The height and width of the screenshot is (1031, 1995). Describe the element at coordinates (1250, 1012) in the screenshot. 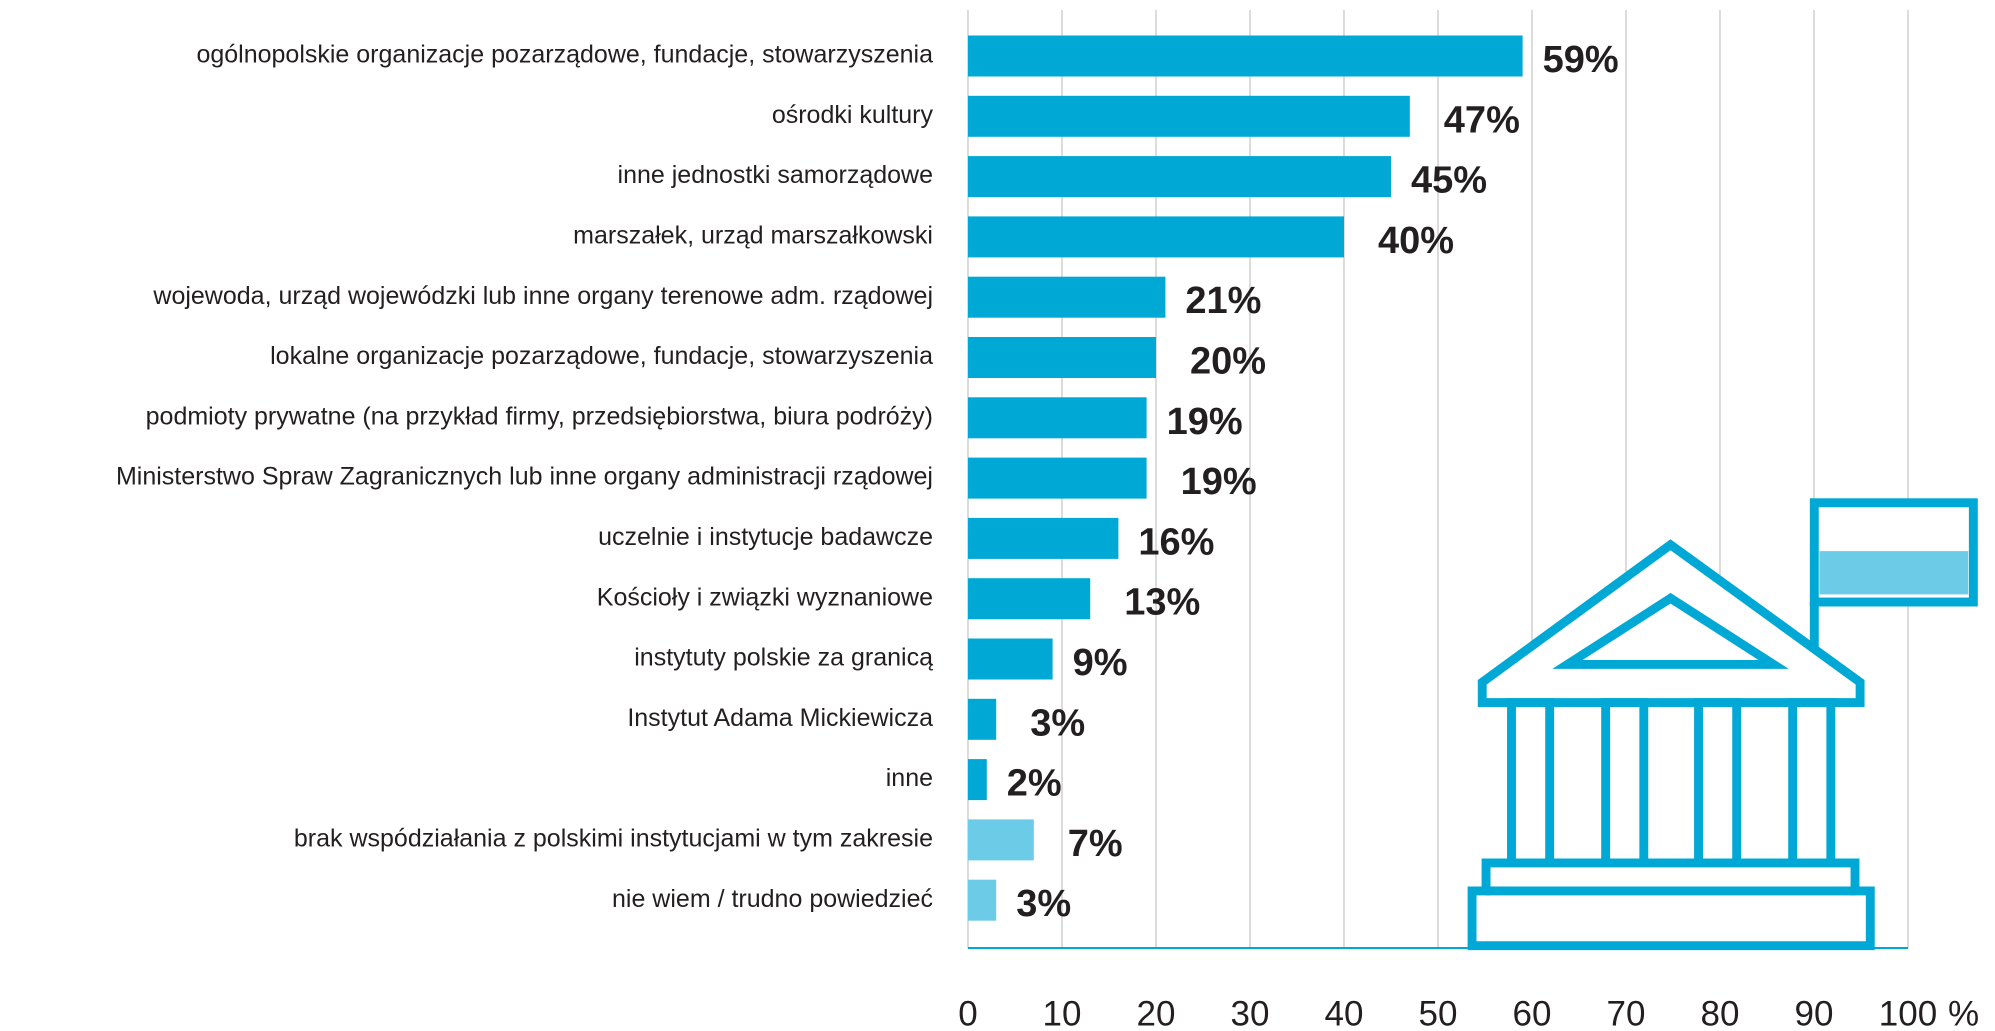

I see `x-tick-label: 30` at that location.